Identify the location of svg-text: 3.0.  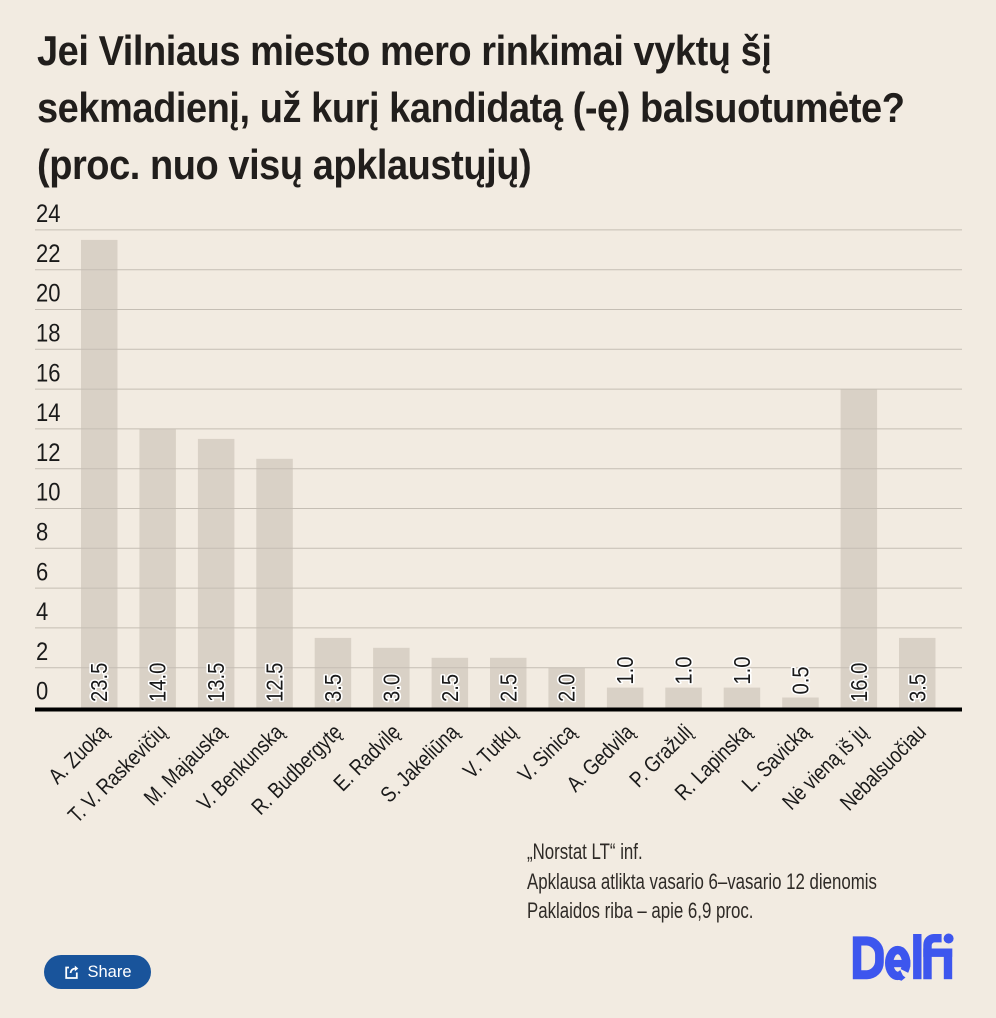
(391, 688).